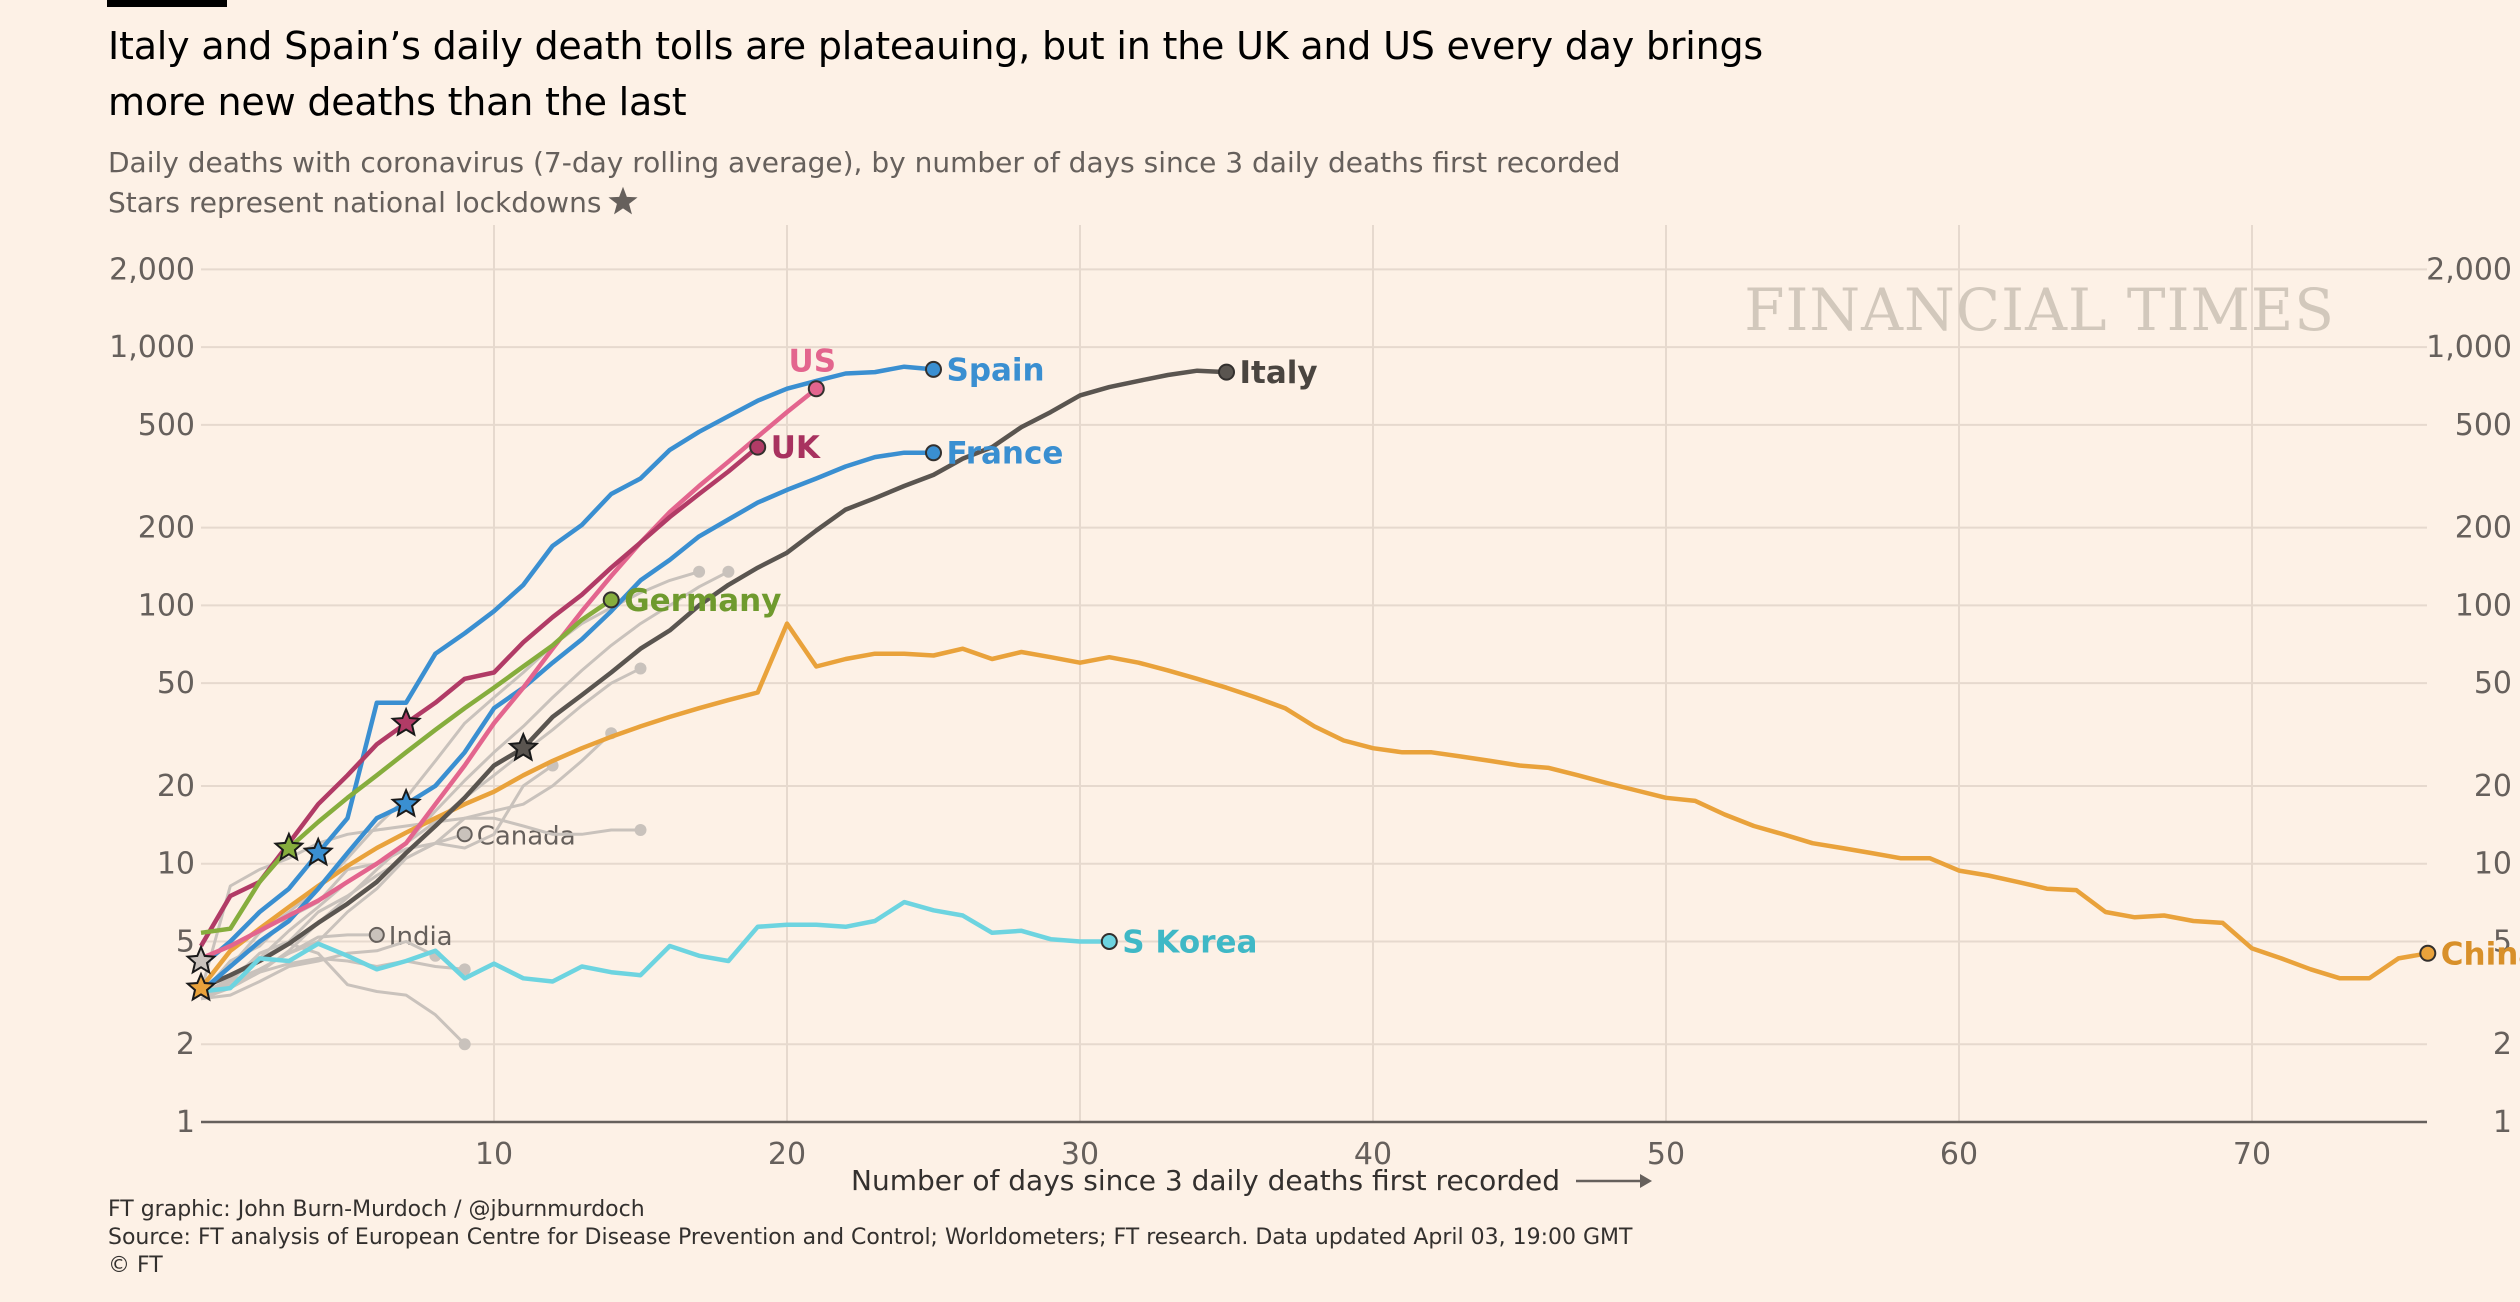 This screenshot has height=1302, width=2520. I want to click on ft-brand-bar, so click(167, 3).